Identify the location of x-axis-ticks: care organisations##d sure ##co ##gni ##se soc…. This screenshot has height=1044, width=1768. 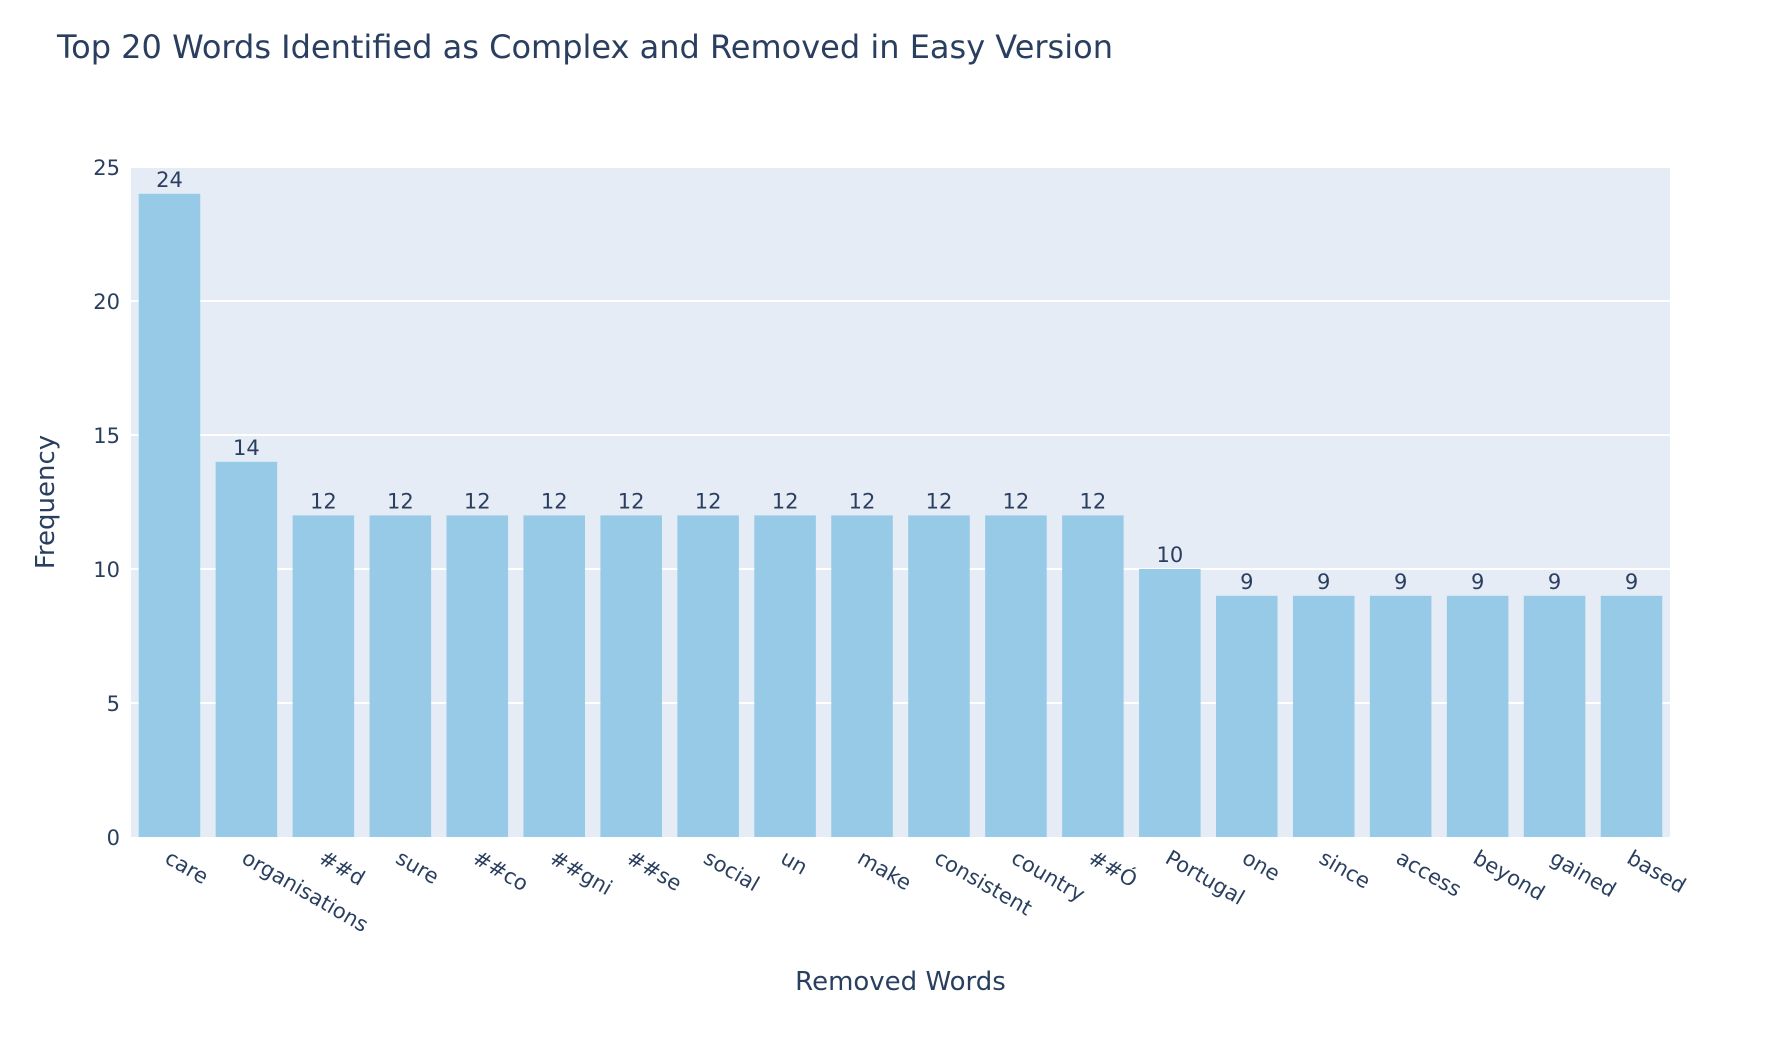
(925, 891).